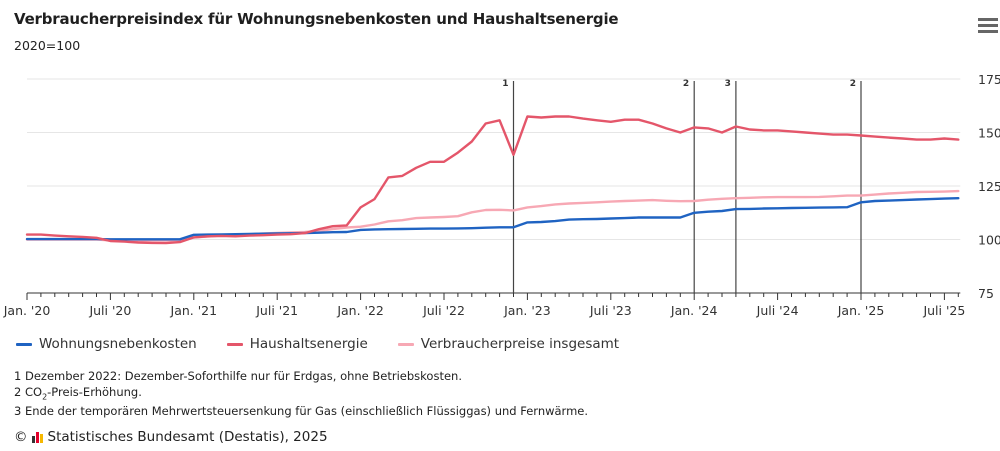 The height and width of the screenshot is (451, 1000). What do you see at coordinates (694, 310) in the screenshot?
I see `x-tick-label: Jan. '24` at bounding box center [694, 310].